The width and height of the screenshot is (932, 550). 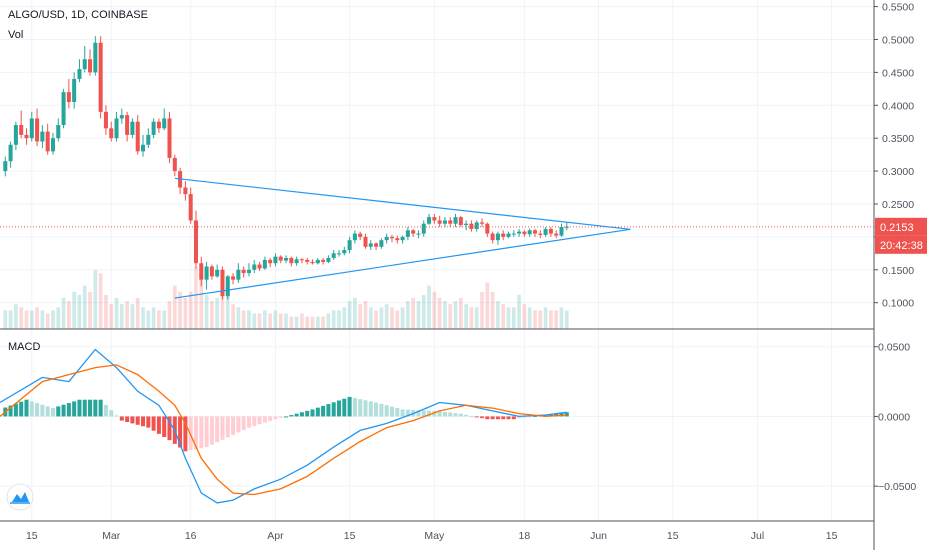 What do you see at coordinates (898, 205) in the screenshot?
I see `price-tick-label: 0.2500` at bounding box center [898, 205].